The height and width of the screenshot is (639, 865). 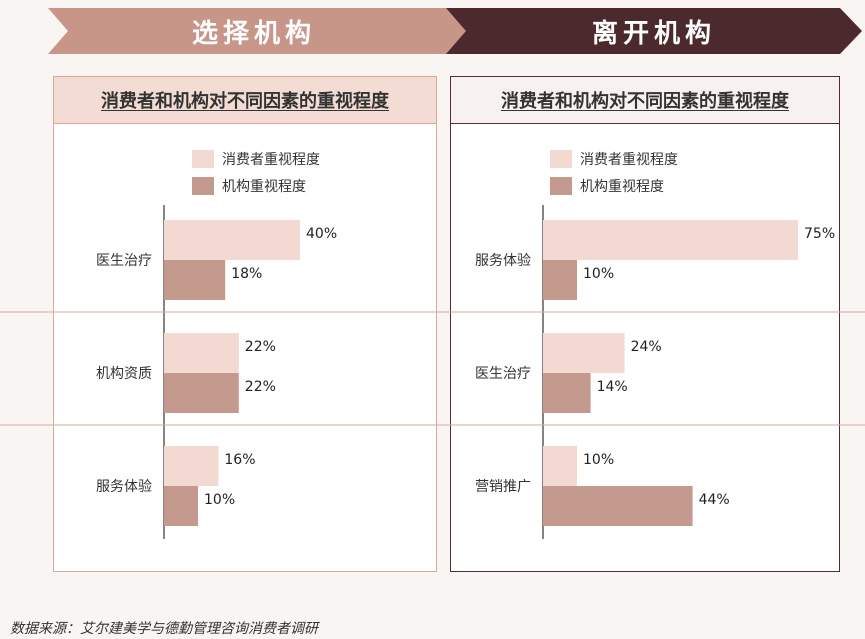 I want to click on data-label: 14%, so click(x=612, y=387).